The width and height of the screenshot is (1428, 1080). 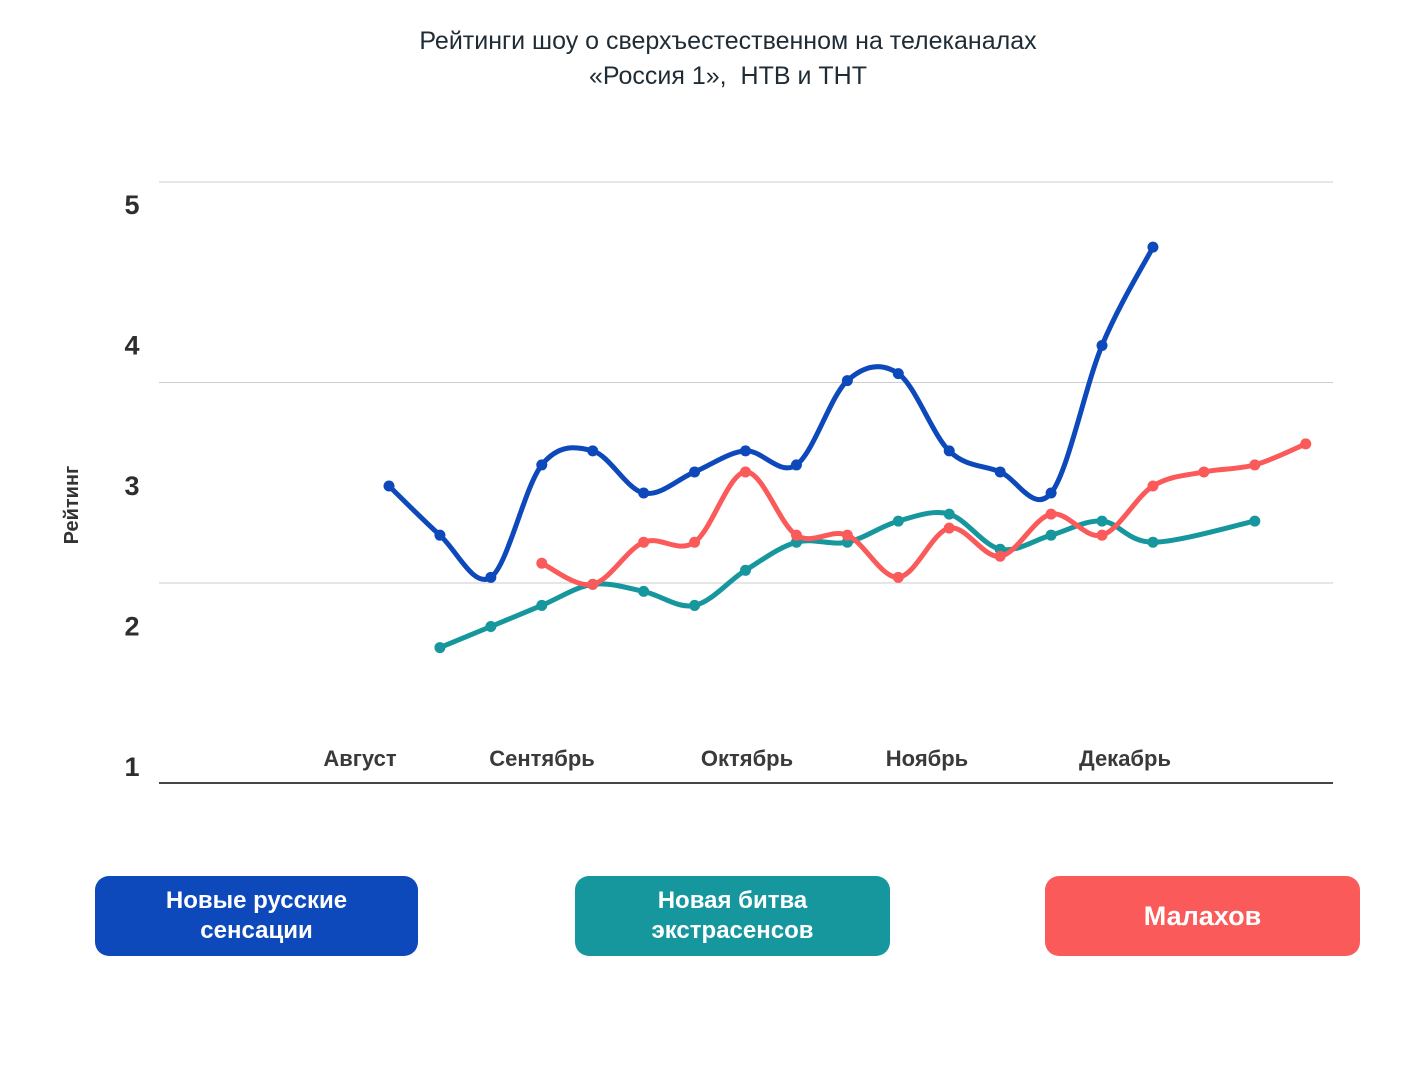 I want to click on y-axis-ticks: 5 4 3 2 1, so click(x=131, y=486).